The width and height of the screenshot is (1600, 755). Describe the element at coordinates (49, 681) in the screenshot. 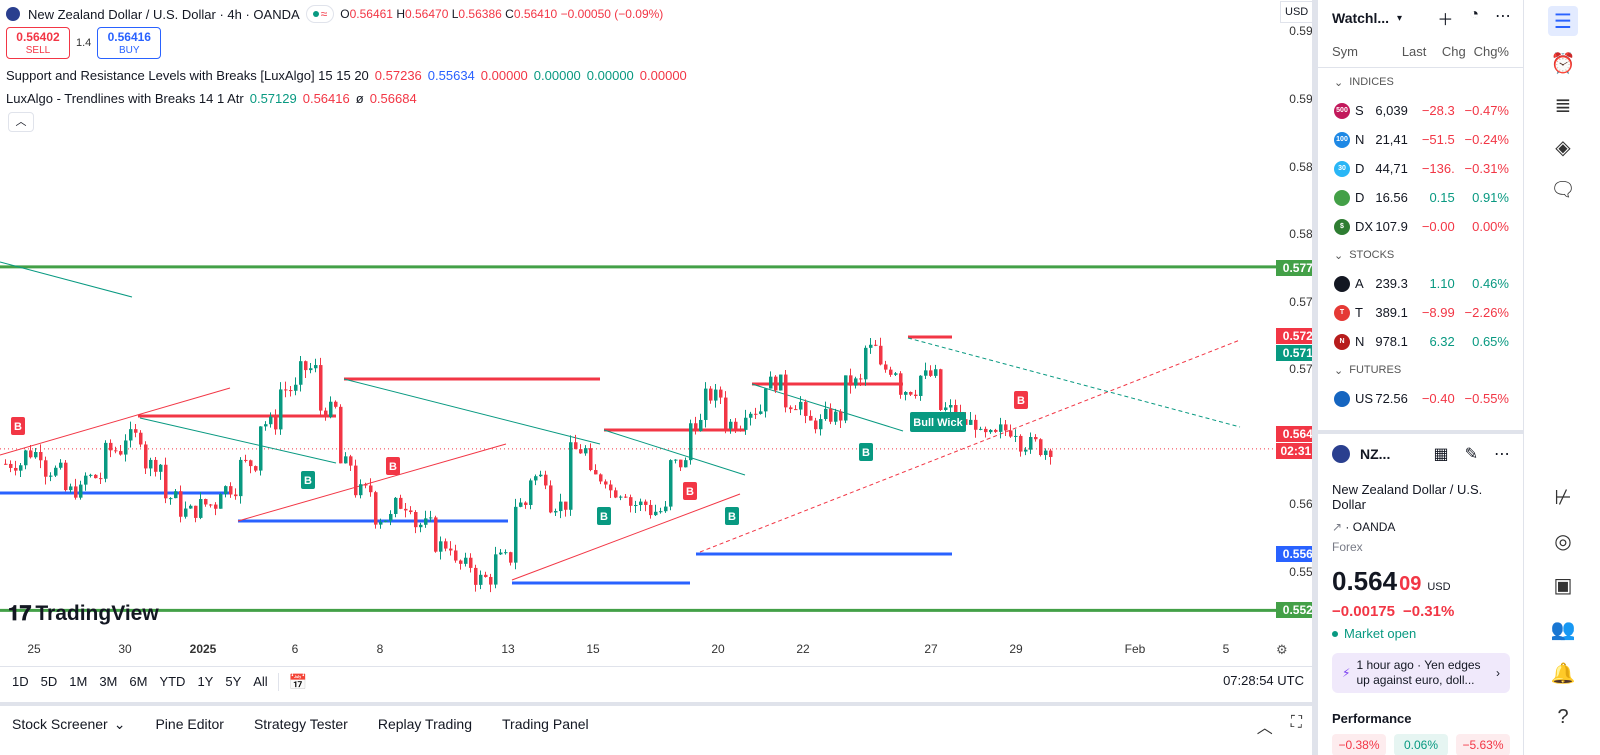

I see `range-button: 5D` at that location.